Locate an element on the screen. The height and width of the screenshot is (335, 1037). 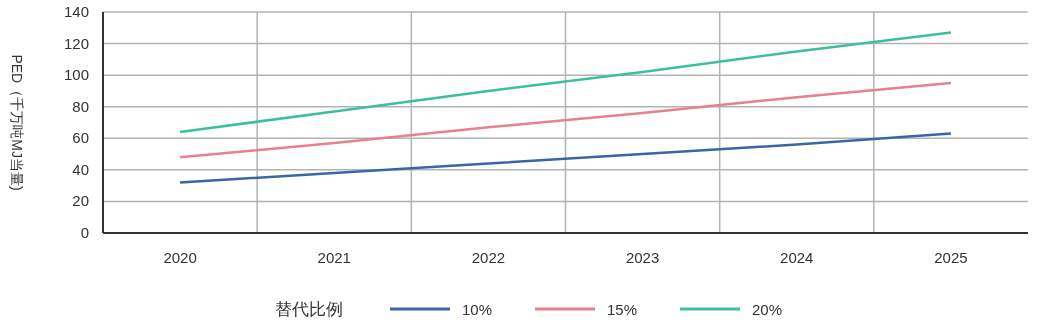
x-tick-label: 2023 is located at coordinates (642, 257).